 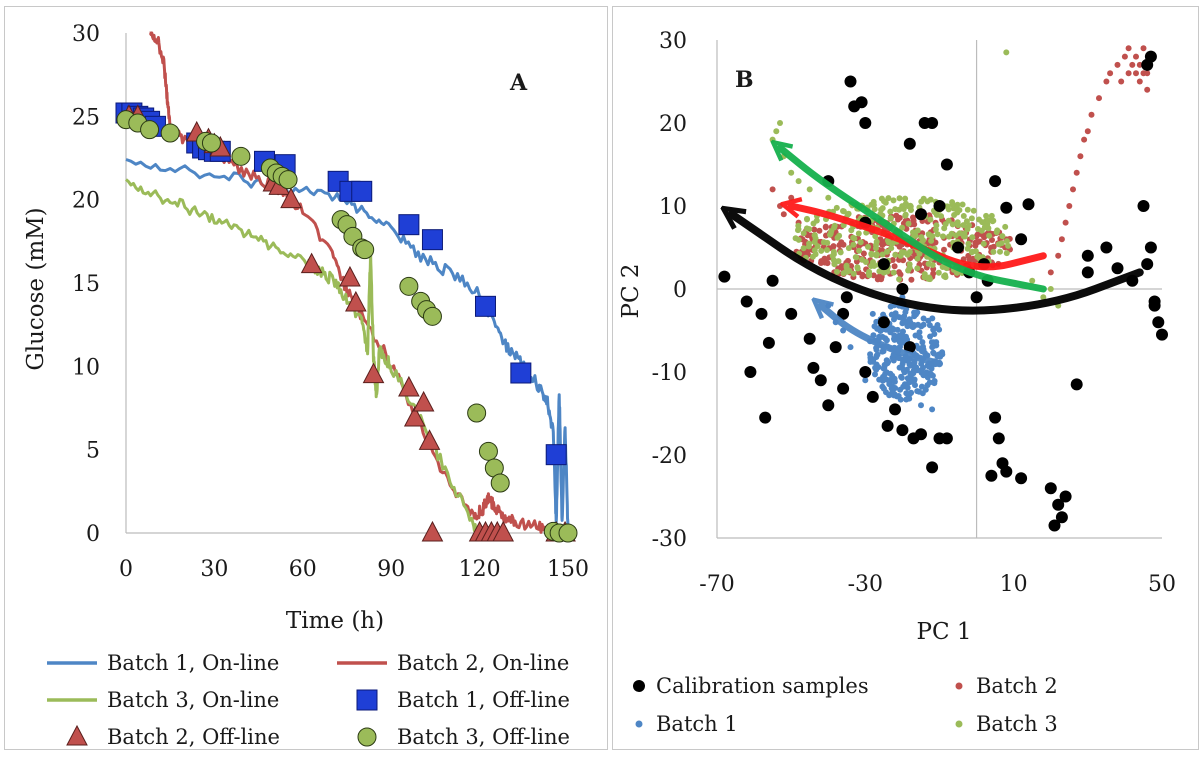 What do you see at coordinates (36, 288) in the screenshot?
I see `chart-a-y-axis-label: Glucose (mM)` at bounding box center [36, 288].